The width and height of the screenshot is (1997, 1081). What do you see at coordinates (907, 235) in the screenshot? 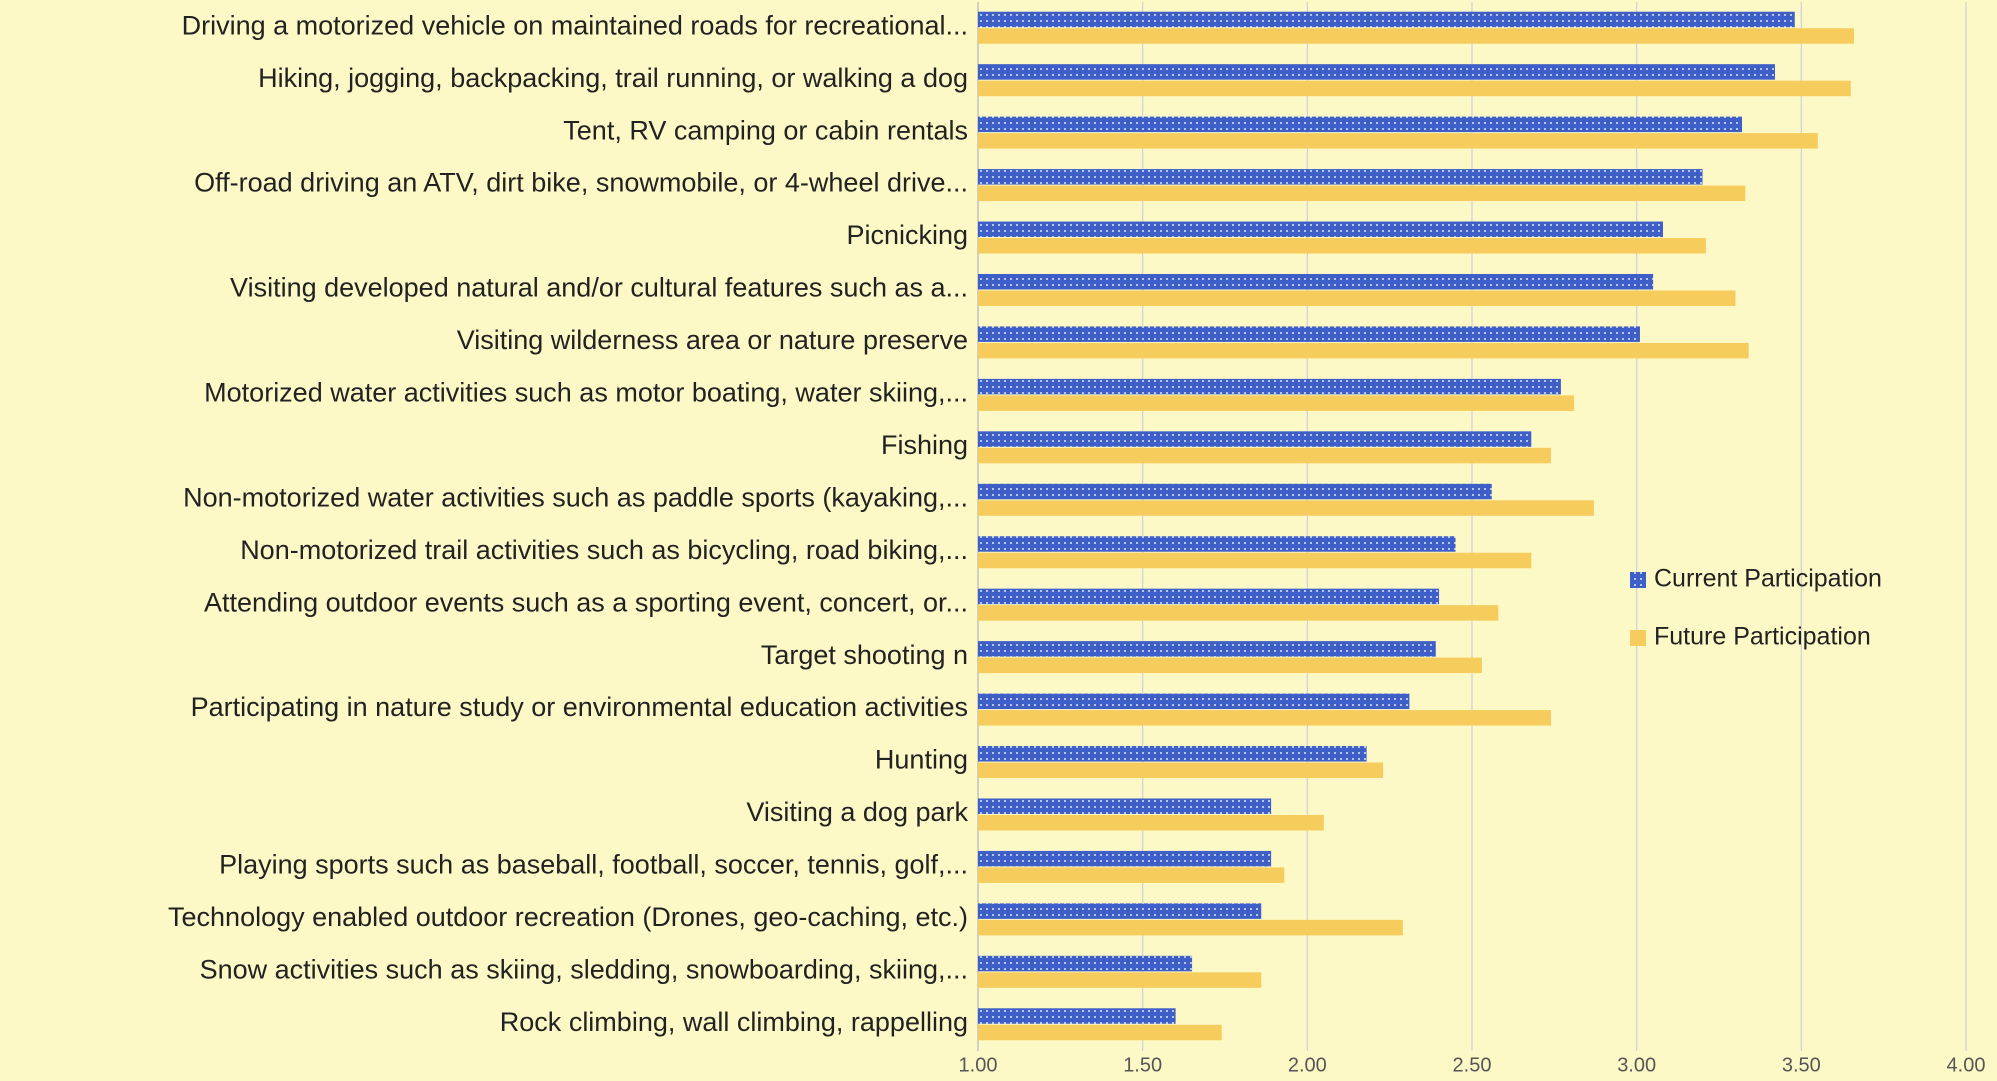
I see `category-label: Picnicking` at bounding box center [907, 235].